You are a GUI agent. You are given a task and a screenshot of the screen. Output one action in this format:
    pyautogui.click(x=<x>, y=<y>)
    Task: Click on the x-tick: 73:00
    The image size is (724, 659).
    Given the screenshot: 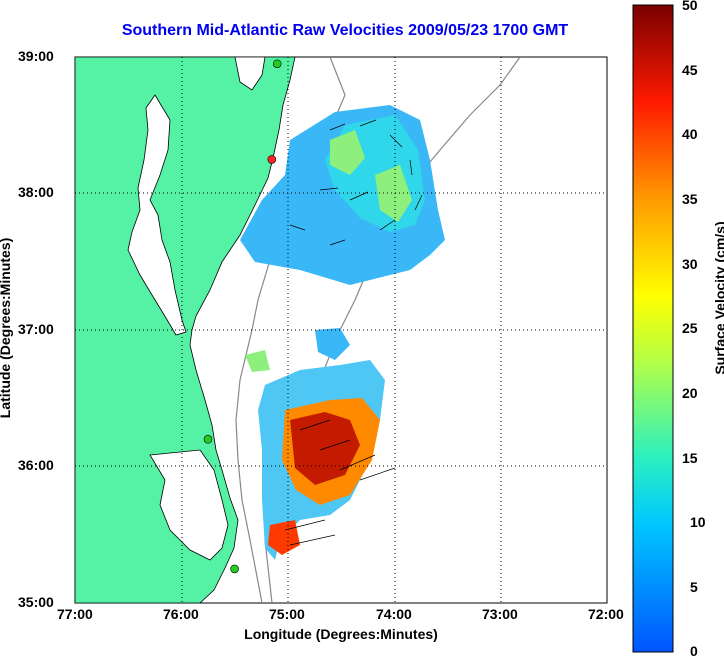 What is the action you would take?
    pyautogui.click(x=500, y=614)
    